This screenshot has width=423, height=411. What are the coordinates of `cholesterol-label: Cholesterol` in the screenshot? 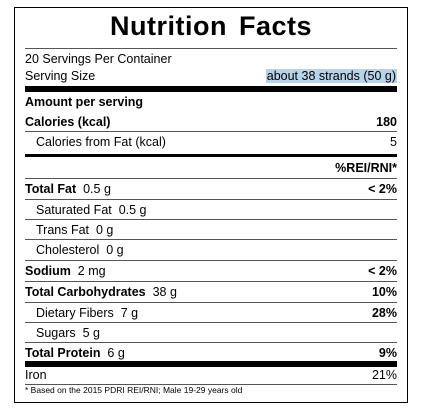 It's located at (68, 249).